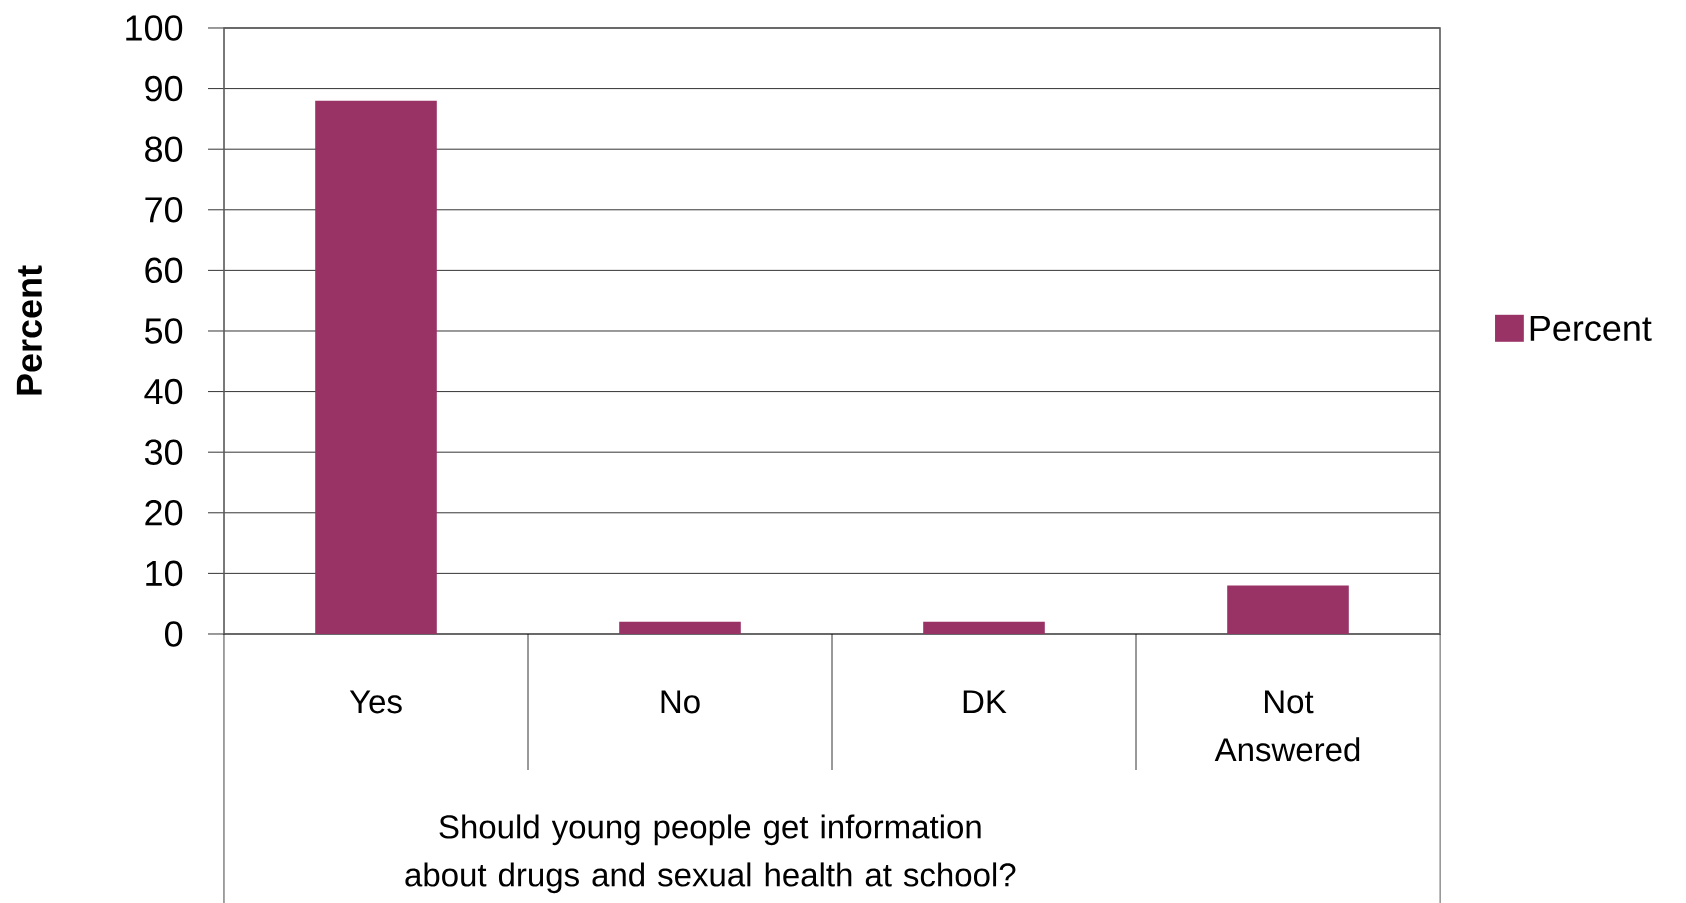 Image resolution: width=1686 pixels, height=903 pixels. I want to click on x-tick-label: Not Answered, so click(1287, 726).